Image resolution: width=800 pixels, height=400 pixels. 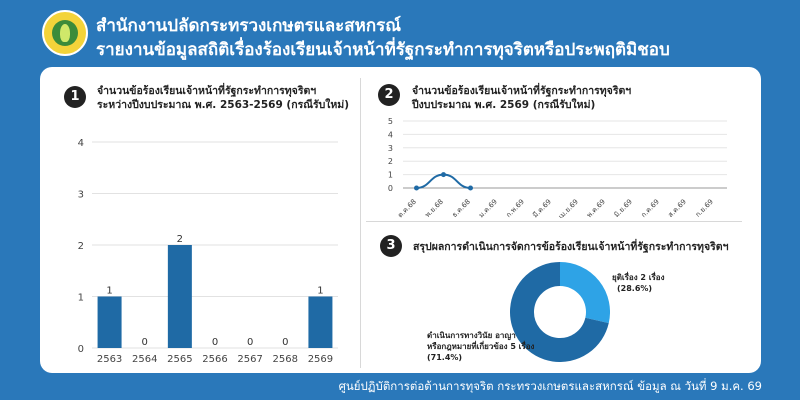 I want to click on donut-label-ongoing-line1: ดำเนินการทางวินัย อาญา, so click(x=471, y=335).